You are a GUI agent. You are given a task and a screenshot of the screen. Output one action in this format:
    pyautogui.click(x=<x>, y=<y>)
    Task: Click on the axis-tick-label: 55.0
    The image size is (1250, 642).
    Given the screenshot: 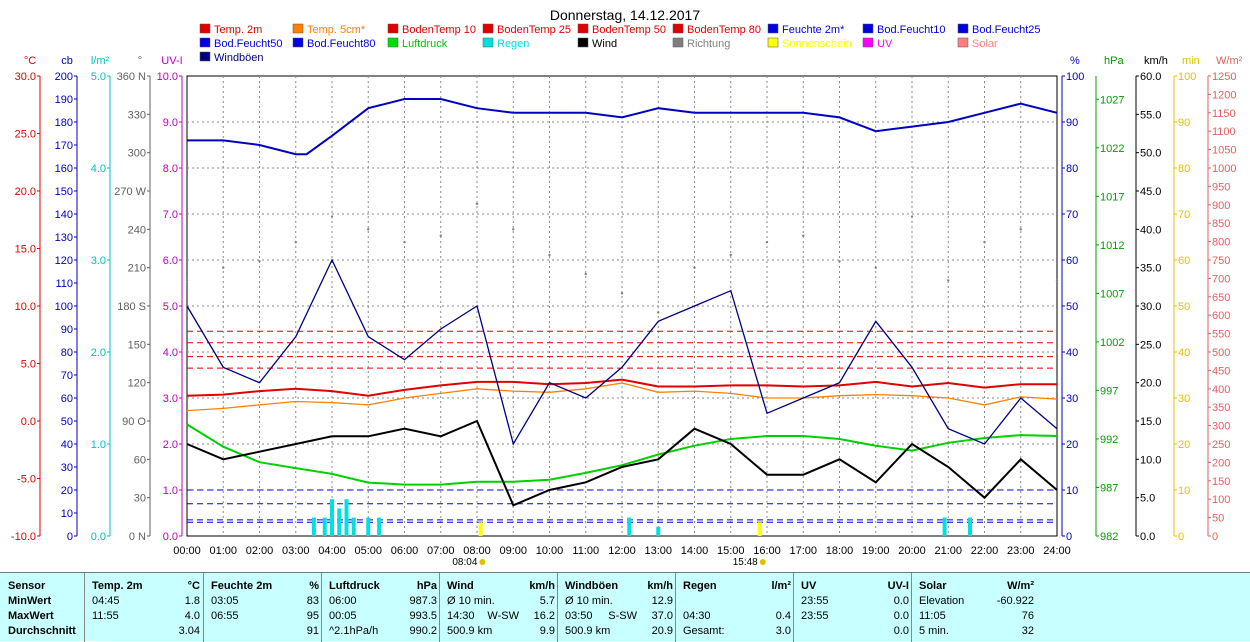 What is the action you would take?
    pyautogui.click(x=1150, y=115)
    